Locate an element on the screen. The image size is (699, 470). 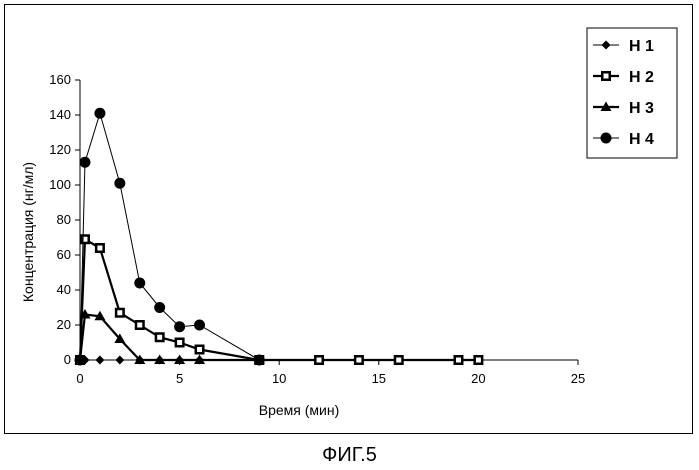
legend-label: H 3 is located at coordinates (641, 108).